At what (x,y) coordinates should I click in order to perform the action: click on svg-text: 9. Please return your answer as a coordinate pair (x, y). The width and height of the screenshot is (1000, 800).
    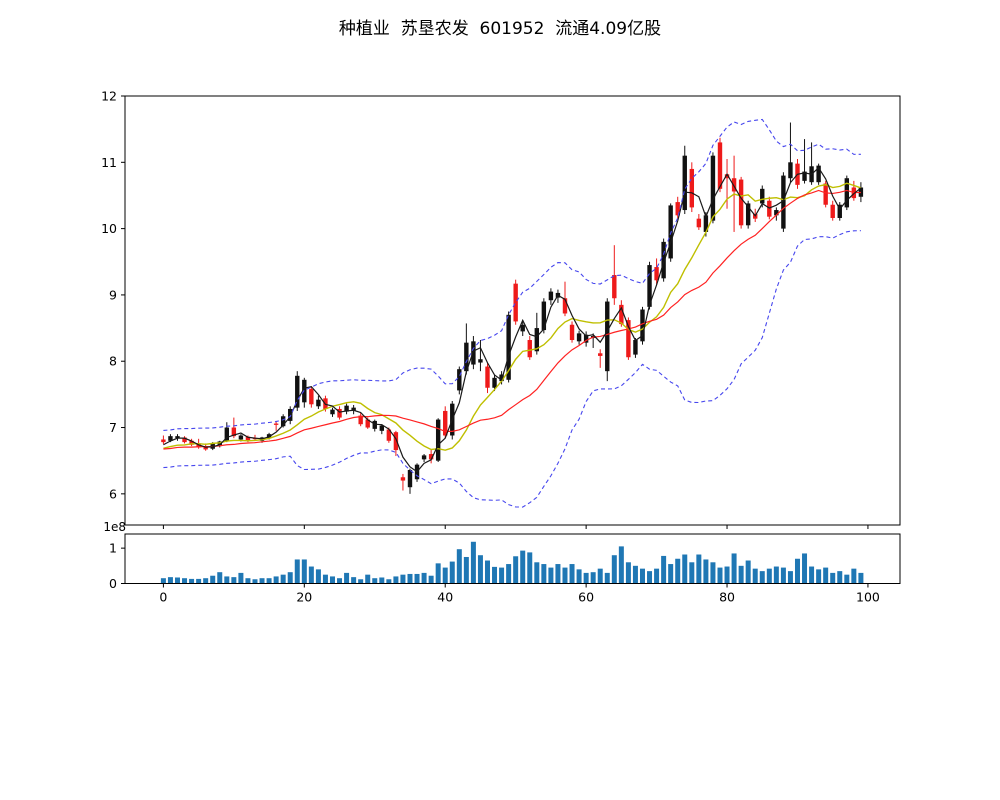
    Looking at the image, I should click on (113, 294).